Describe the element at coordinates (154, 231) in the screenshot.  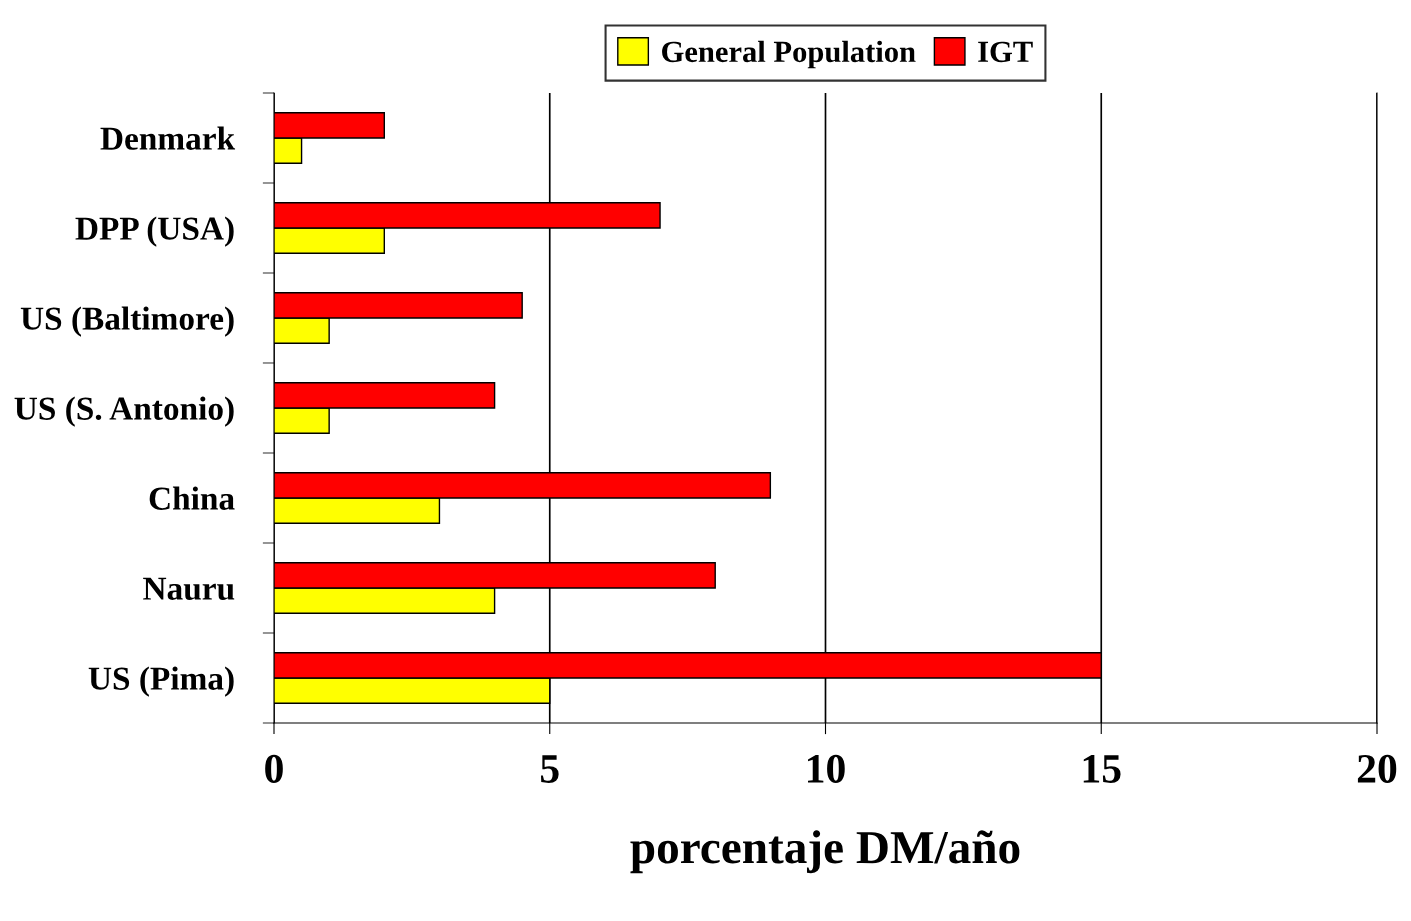
I see `y-tick-label: DPP (USA)` at that location.